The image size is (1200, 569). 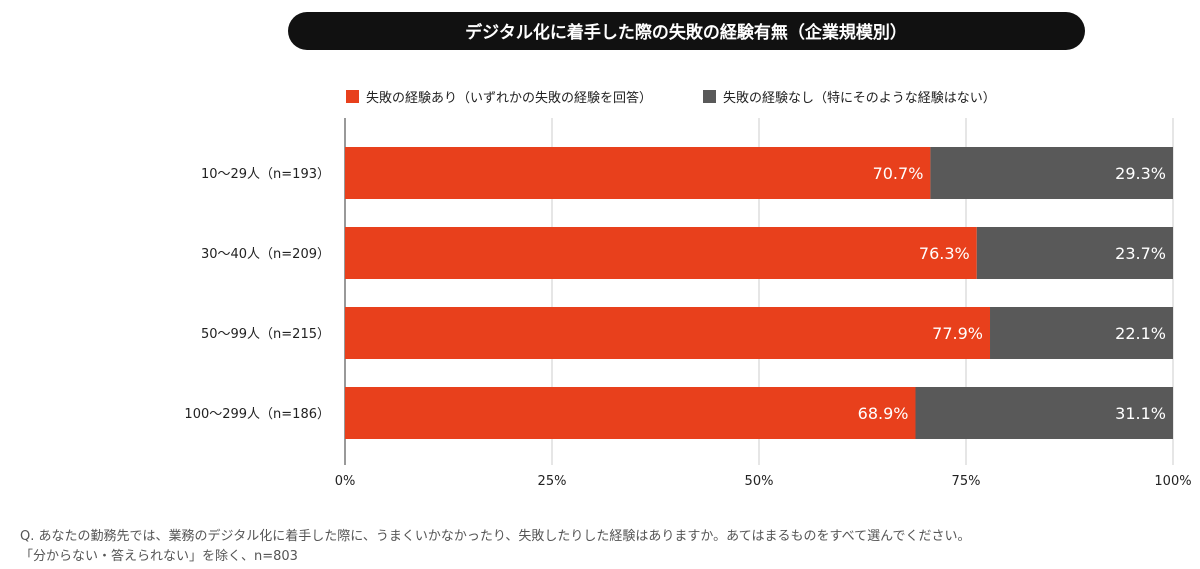 What do you see at coordinates (1140, 333) in the screenshot?
I see `data-label: 22.1%` at bounding box center [1140, 333].